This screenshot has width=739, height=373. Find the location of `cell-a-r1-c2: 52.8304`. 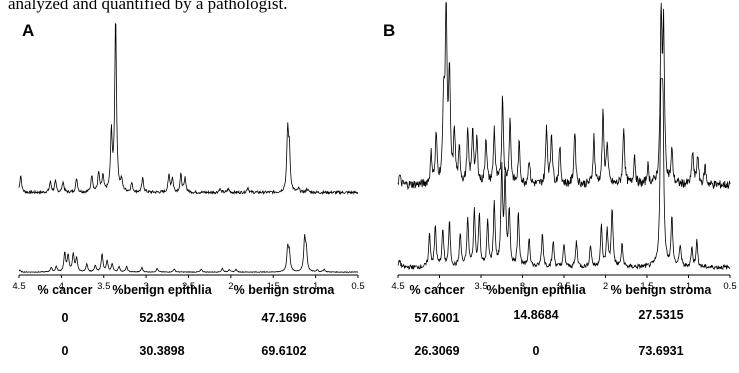

cell-a-r1-c2: 52.8304 is located at coordinates (162, 318).